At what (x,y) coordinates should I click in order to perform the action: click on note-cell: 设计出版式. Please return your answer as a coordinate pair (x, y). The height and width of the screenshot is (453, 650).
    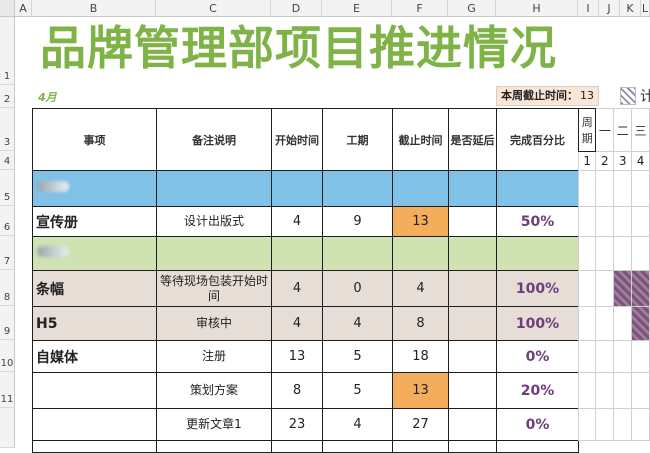
    Looking at the image, I should click on (214, 221).